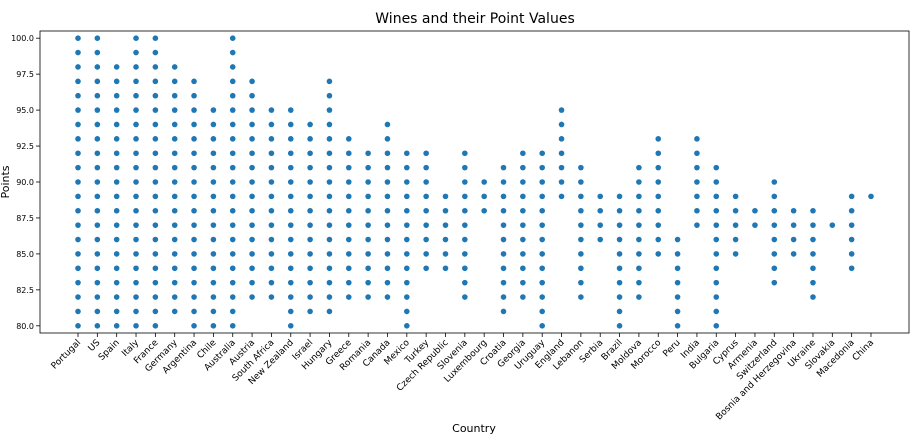  What do you see at coordinates (671, 348) in the screenshot?
I see `x-tick-label: Peru` at bounding box center [671, 348].